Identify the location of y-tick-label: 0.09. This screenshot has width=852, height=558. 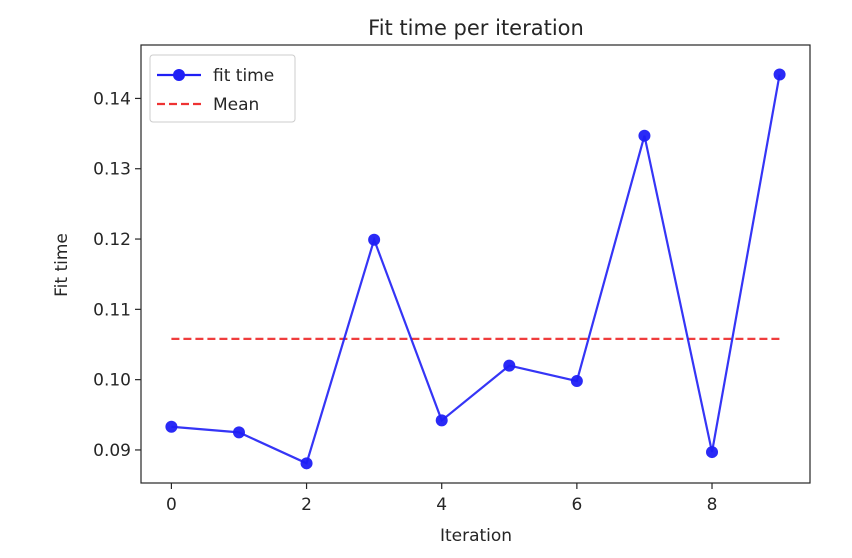
(112, 451).